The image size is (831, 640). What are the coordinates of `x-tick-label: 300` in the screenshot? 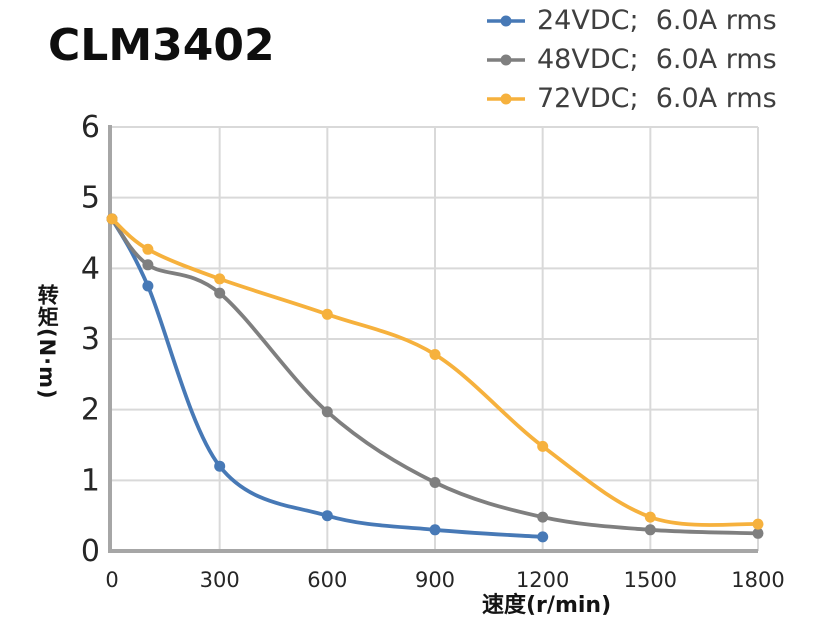 It's located at (220, 580).